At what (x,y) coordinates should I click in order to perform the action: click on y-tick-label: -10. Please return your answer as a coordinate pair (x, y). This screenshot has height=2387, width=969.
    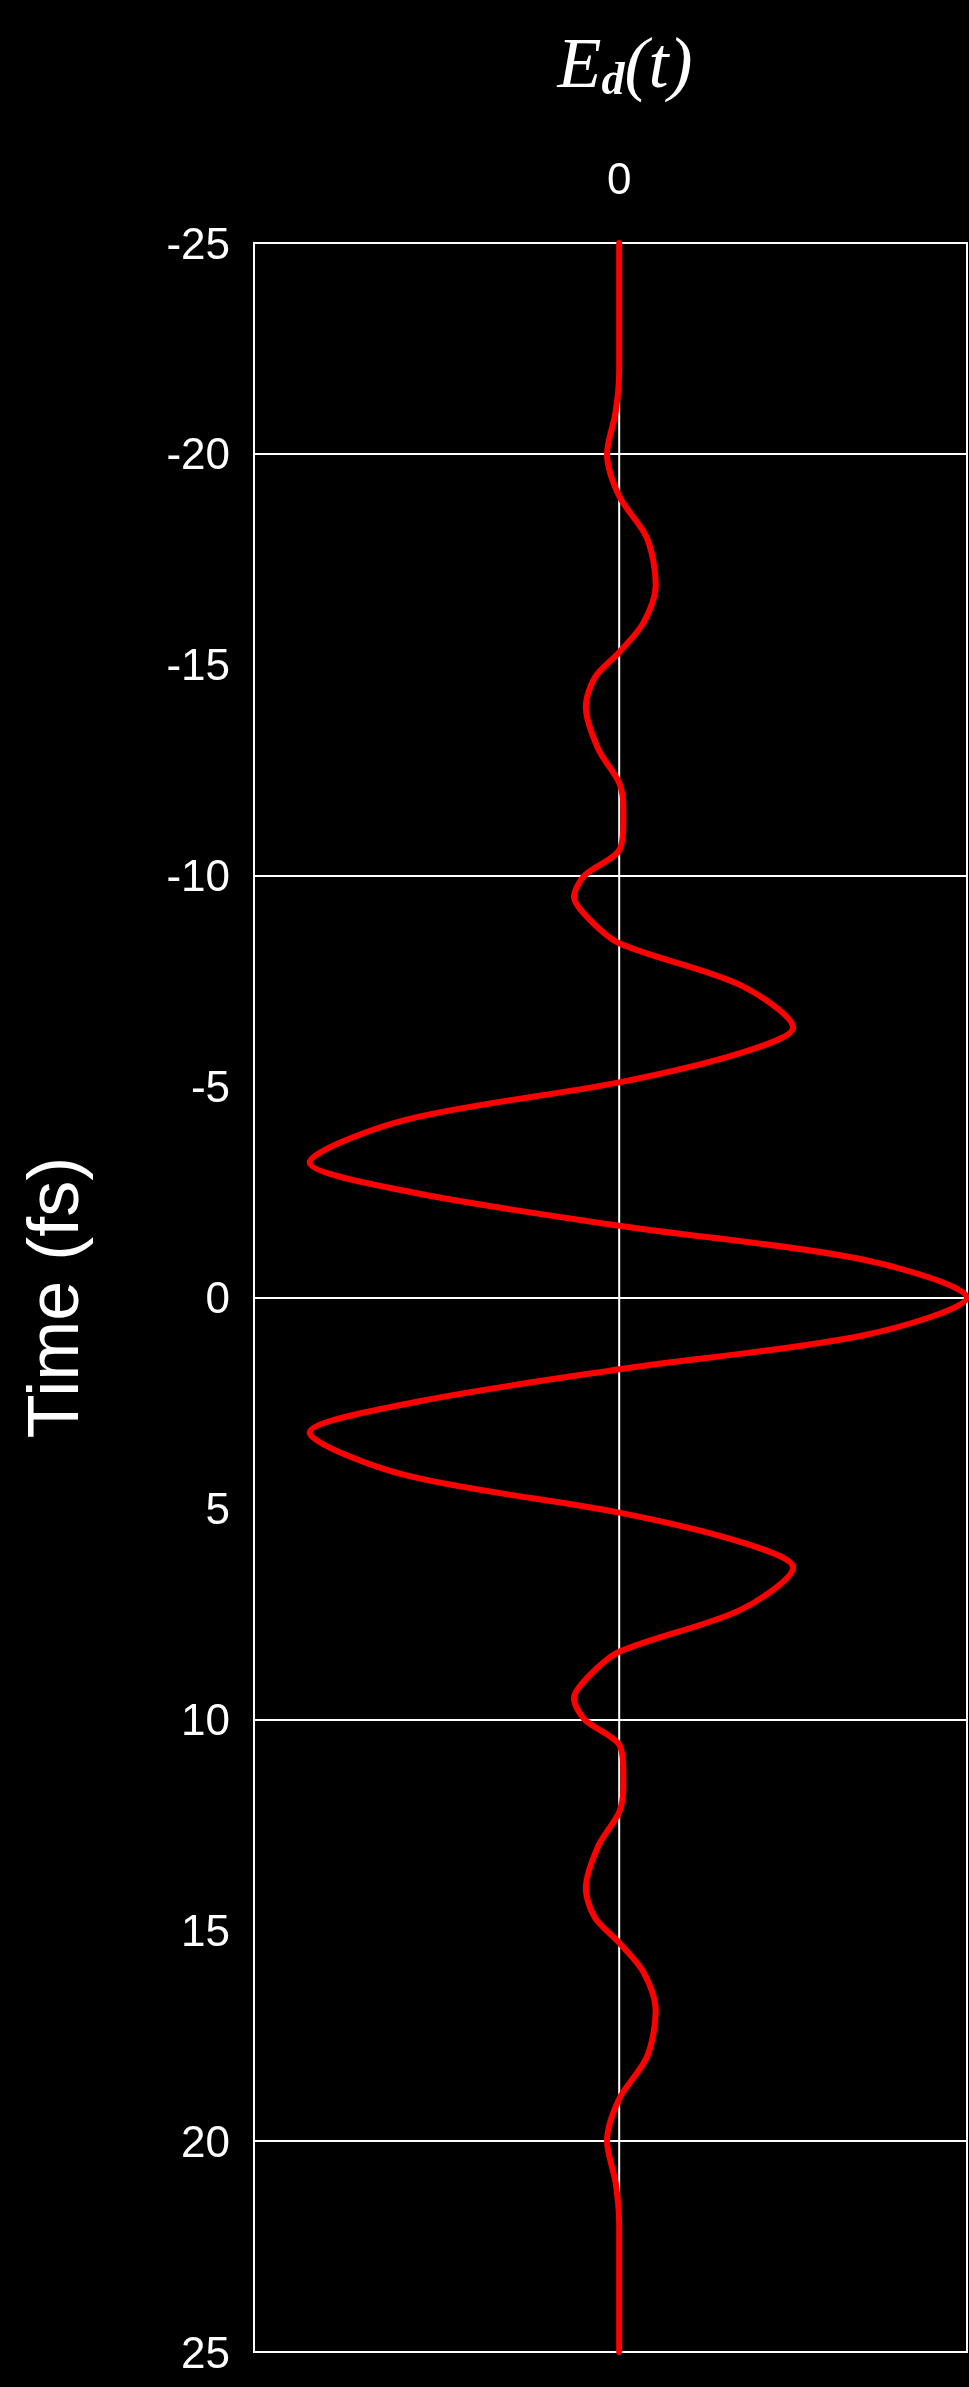
    Looking at the image, I should click on (198, 876).